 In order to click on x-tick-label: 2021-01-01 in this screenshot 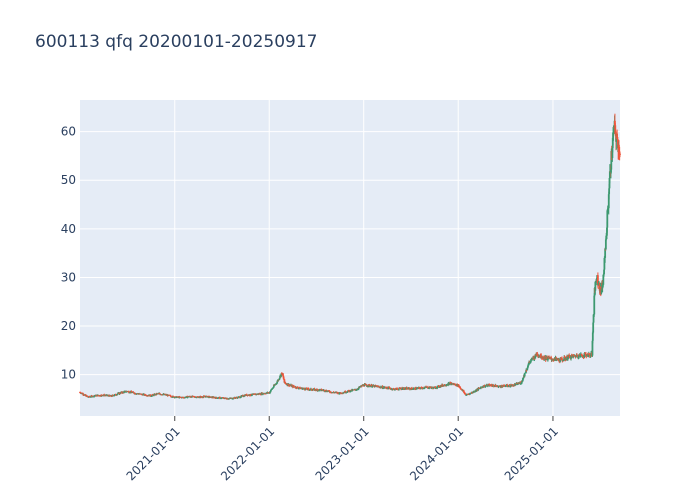, I will do `click(153, 453)`.